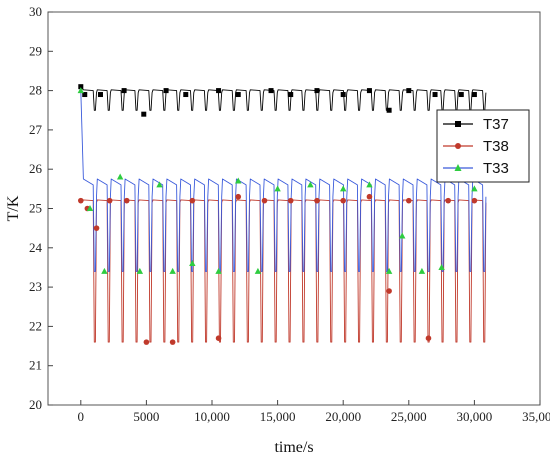  I want to click on legend-label-t33: T33, so click(496, 168).